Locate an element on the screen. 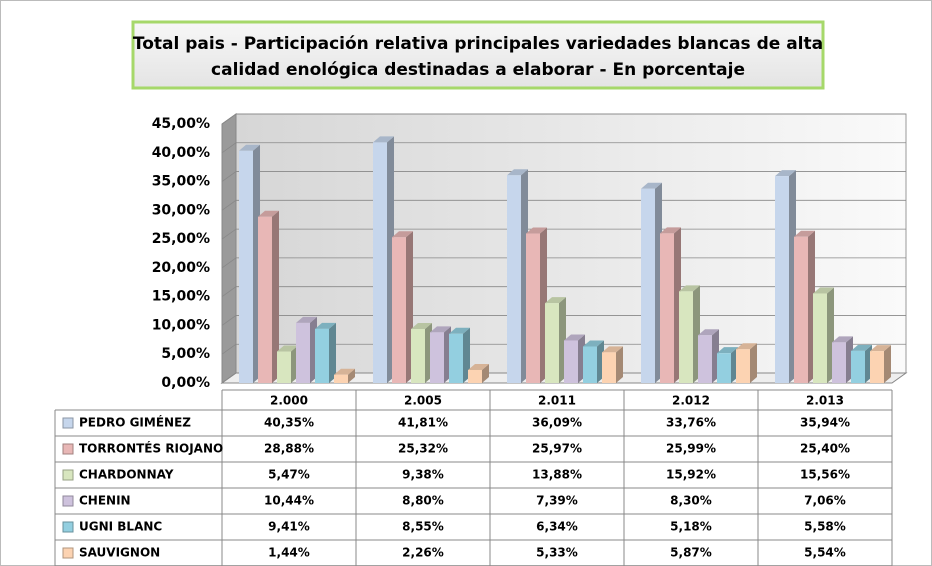 The image size is (932, 566). data-label: 9,38% is located at coordinates (423, 475).